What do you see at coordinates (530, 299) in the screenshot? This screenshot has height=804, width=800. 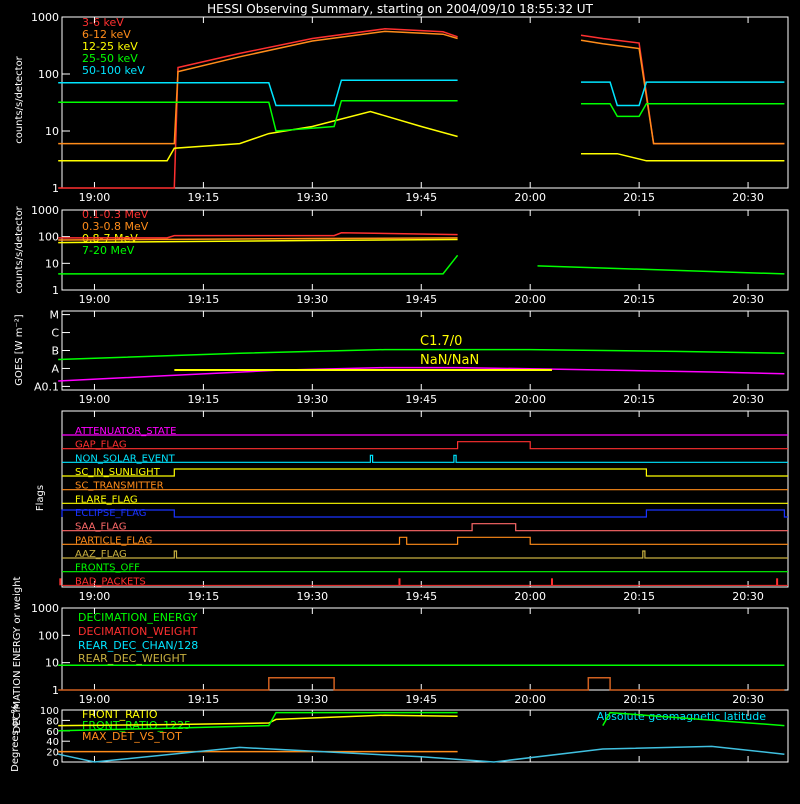 I see `panel-2-time-label-4: 20:00` at bounding box center [530, 299].